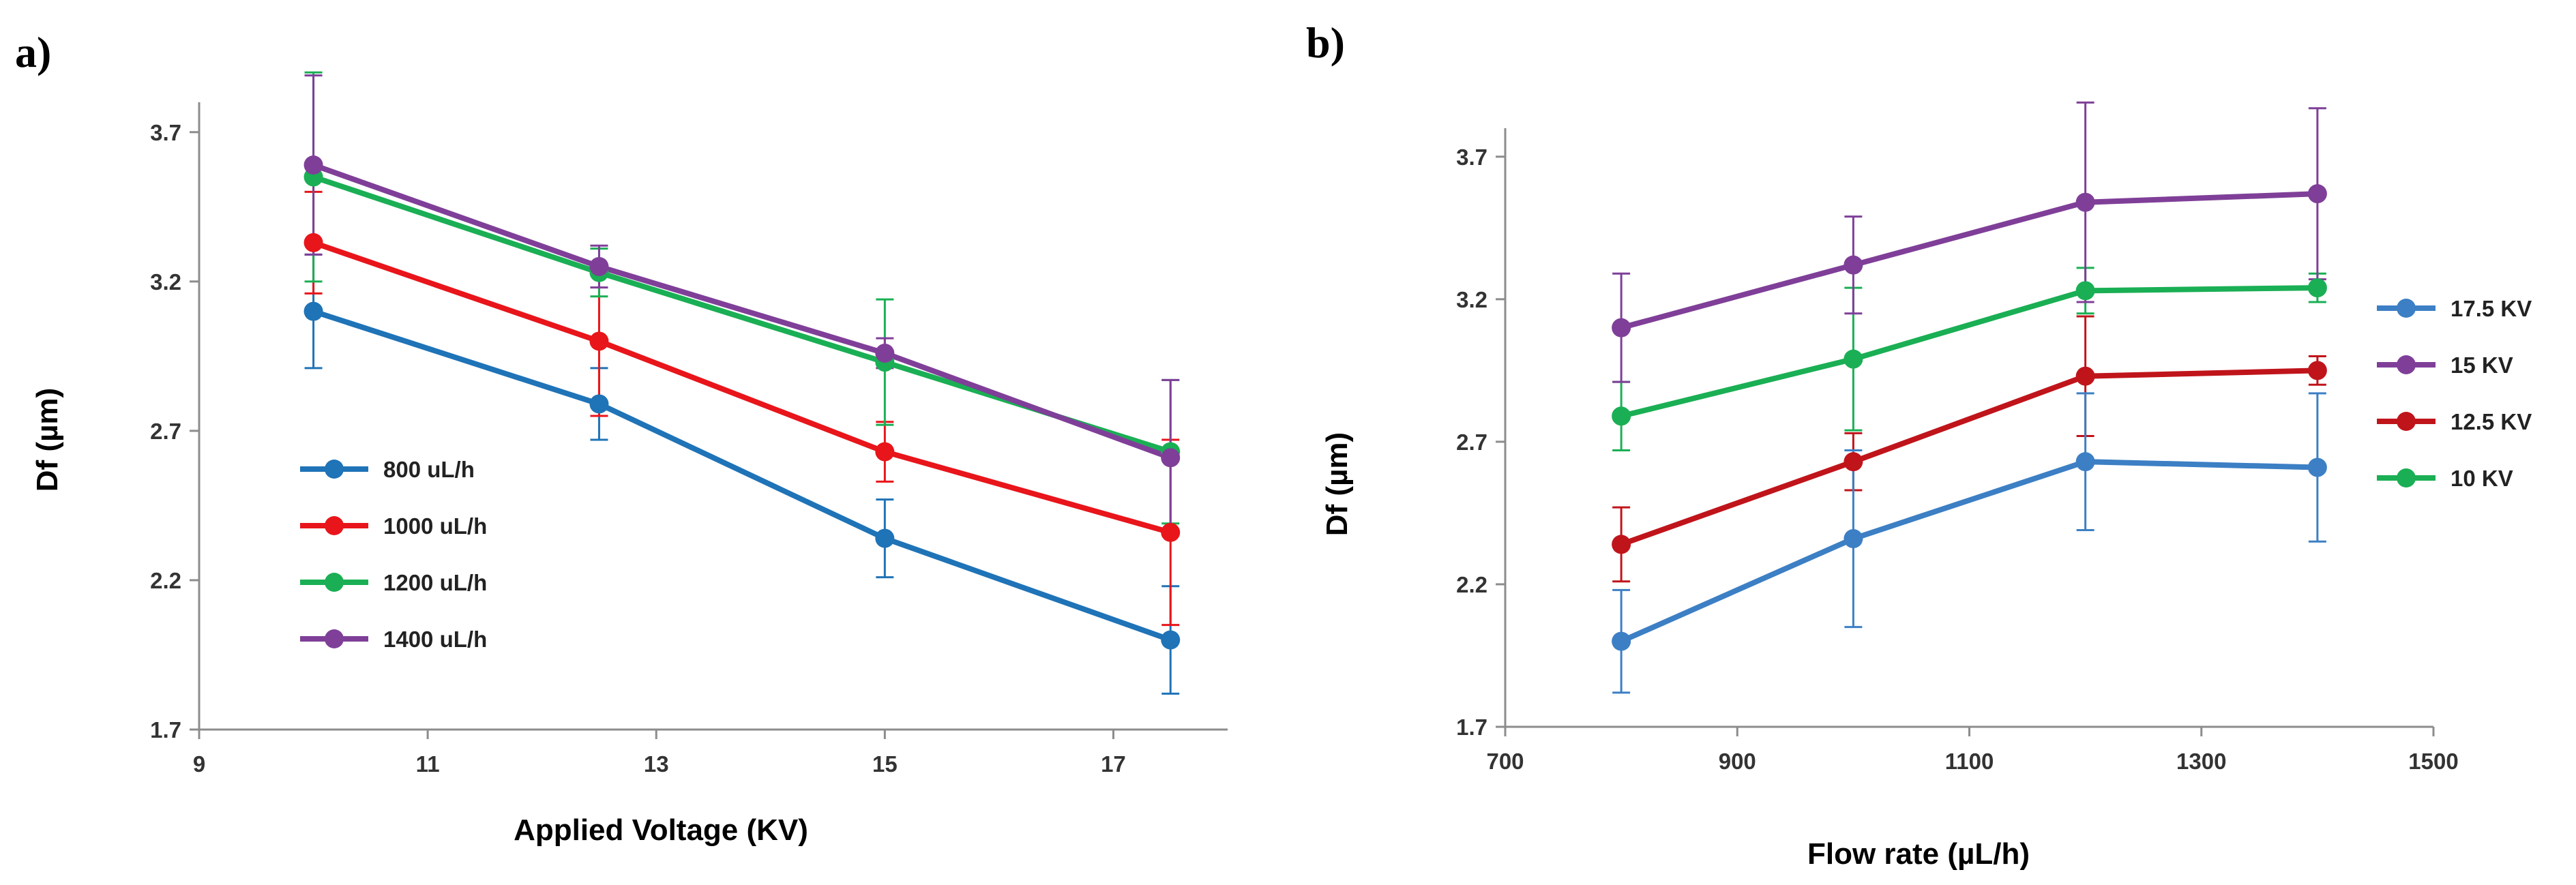 The width and height of the screenshot is (2576, 885). I want to click on panel-label-a: a), so click(33, 52).